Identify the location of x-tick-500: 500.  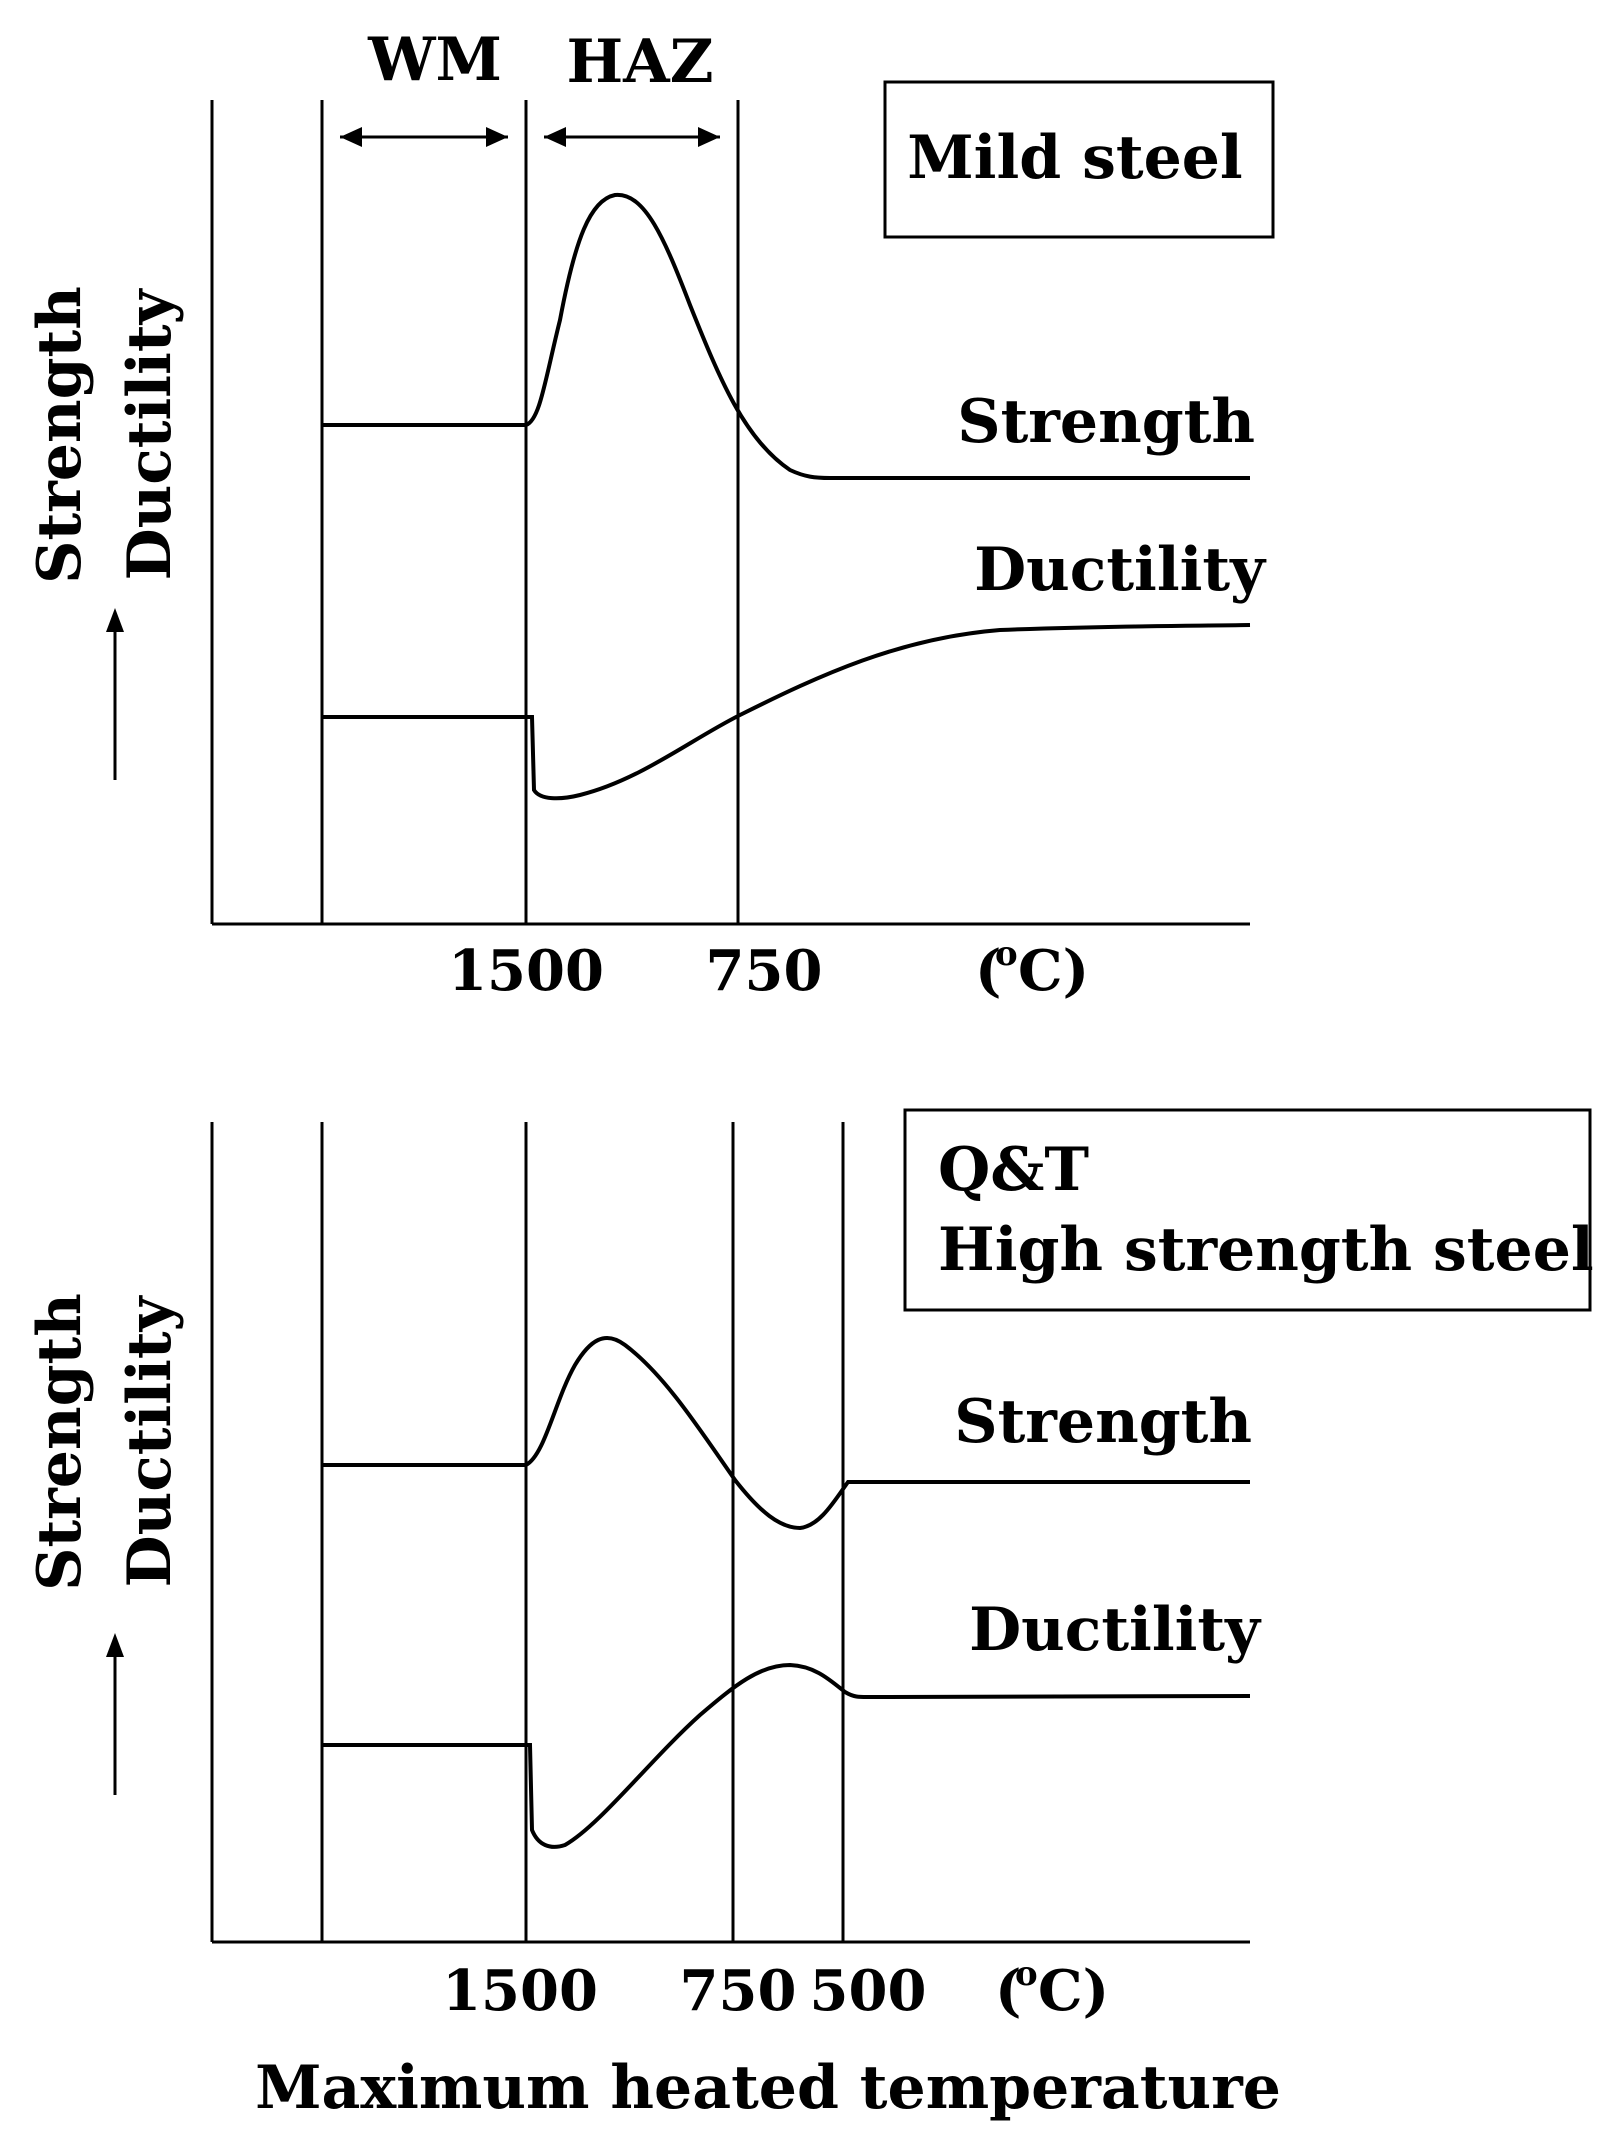
(868, 1991).